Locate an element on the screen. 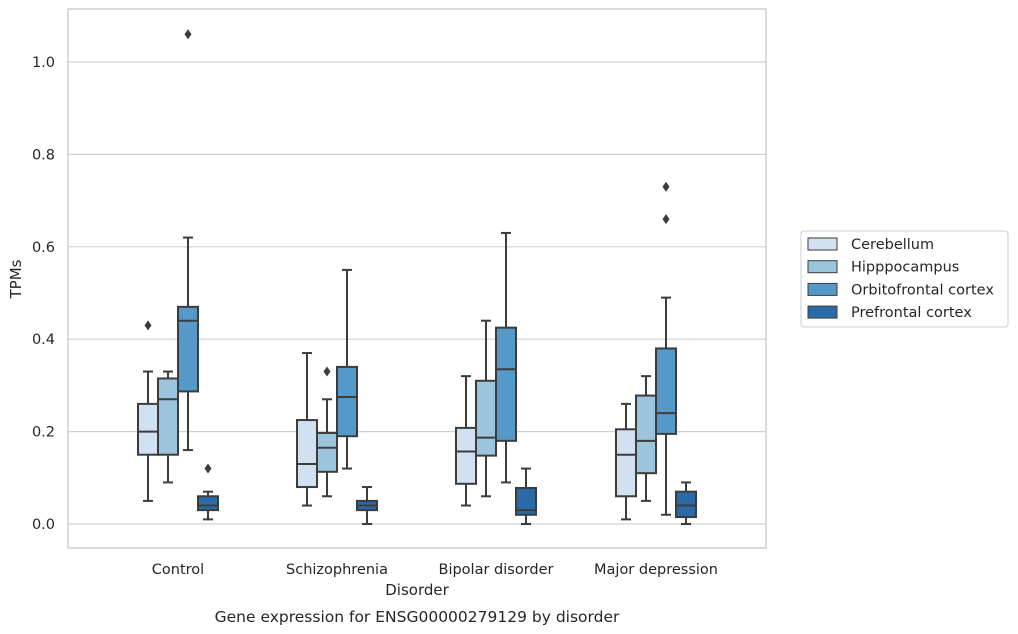 The image size is (1018, 634). y-axis-label: TPMs is located at coordinates (16, 279).